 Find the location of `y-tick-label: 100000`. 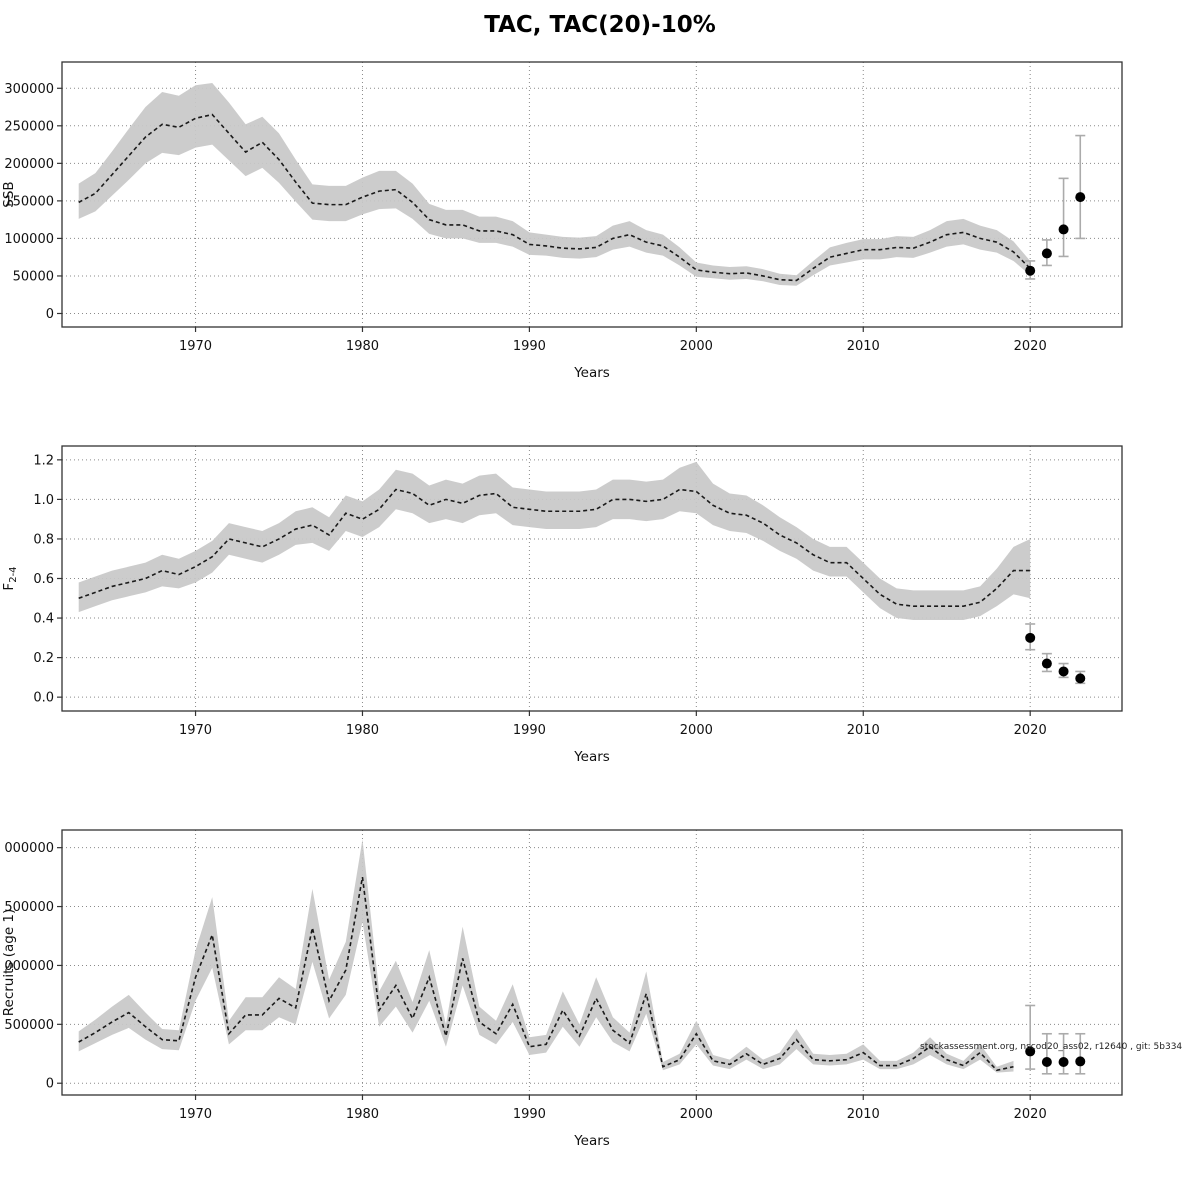

y-tick-label: 100000 is located at coordinates (29, 239).